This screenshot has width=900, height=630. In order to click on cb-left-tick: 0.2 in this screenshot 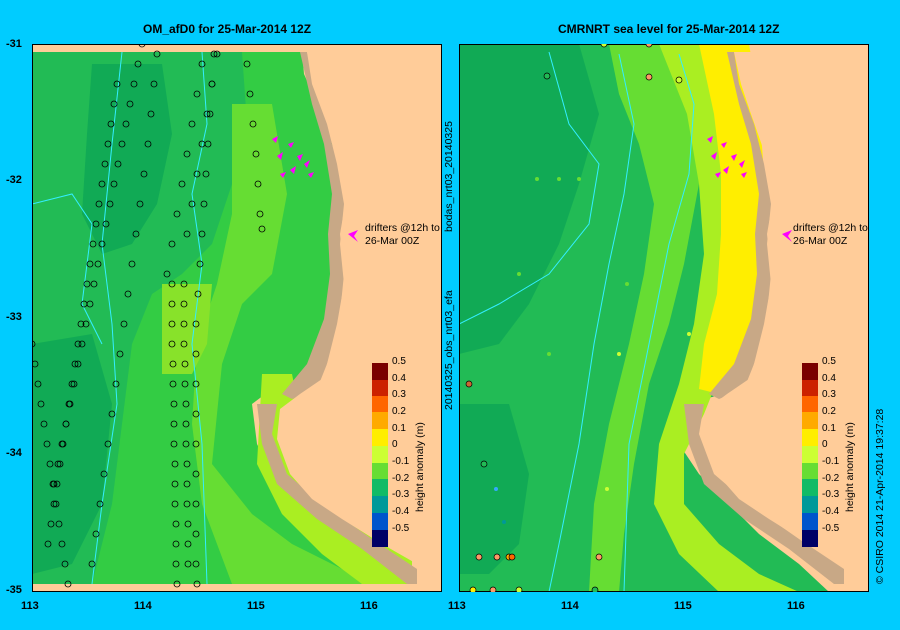, I will do `click(399, 411)`.